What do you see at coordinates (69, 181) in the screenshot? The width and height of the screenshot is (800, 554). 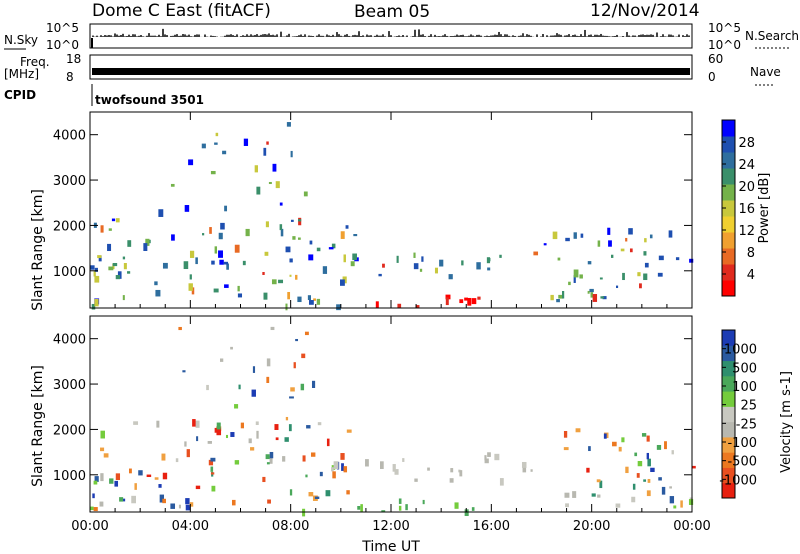 I see `y-tick-label: 3000` at bounding box center [69, 181].